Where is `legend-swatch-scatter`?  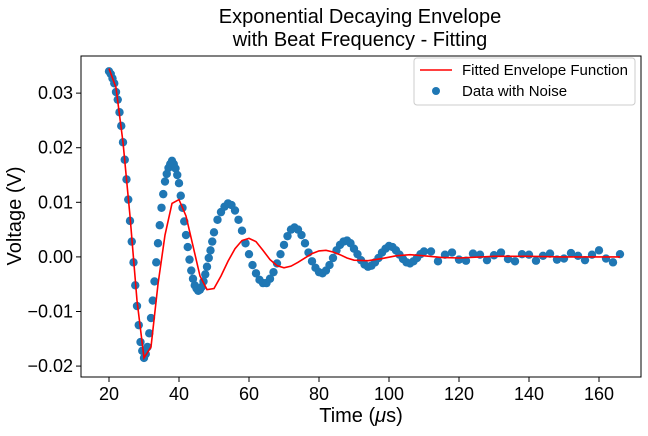 legend-swatch-scatter is located at coordinates (436, 91).